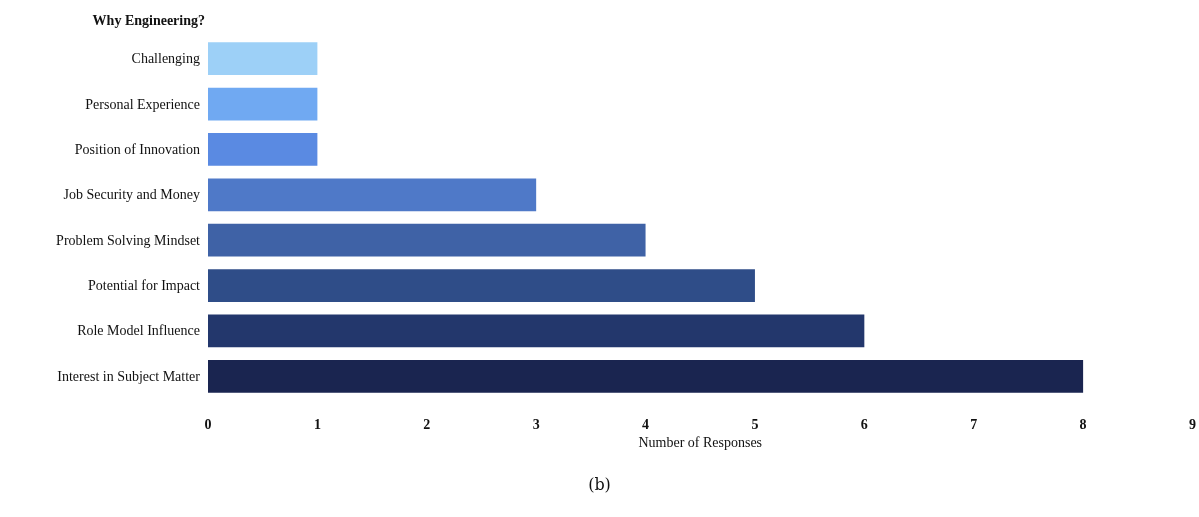 The height and width of the screenshot is (517, 1199). What do you see at coordinates (128, 240) in the screenshot?
I see `y-tick-label: Problem Solving Mindset` at bounding box center [128, 240].